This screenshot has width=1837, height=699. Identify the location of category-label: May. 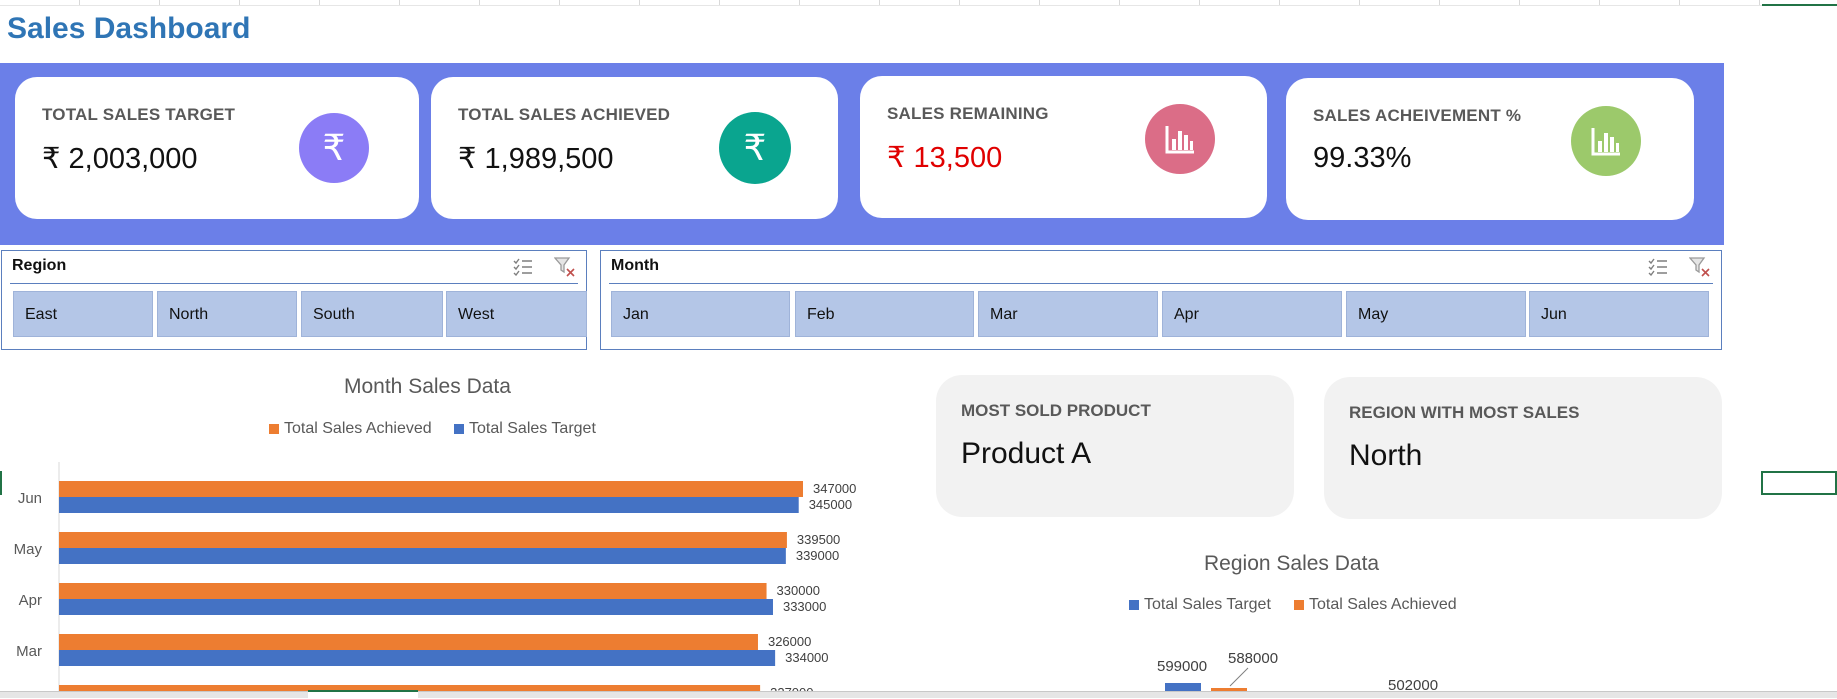
(28, 549).